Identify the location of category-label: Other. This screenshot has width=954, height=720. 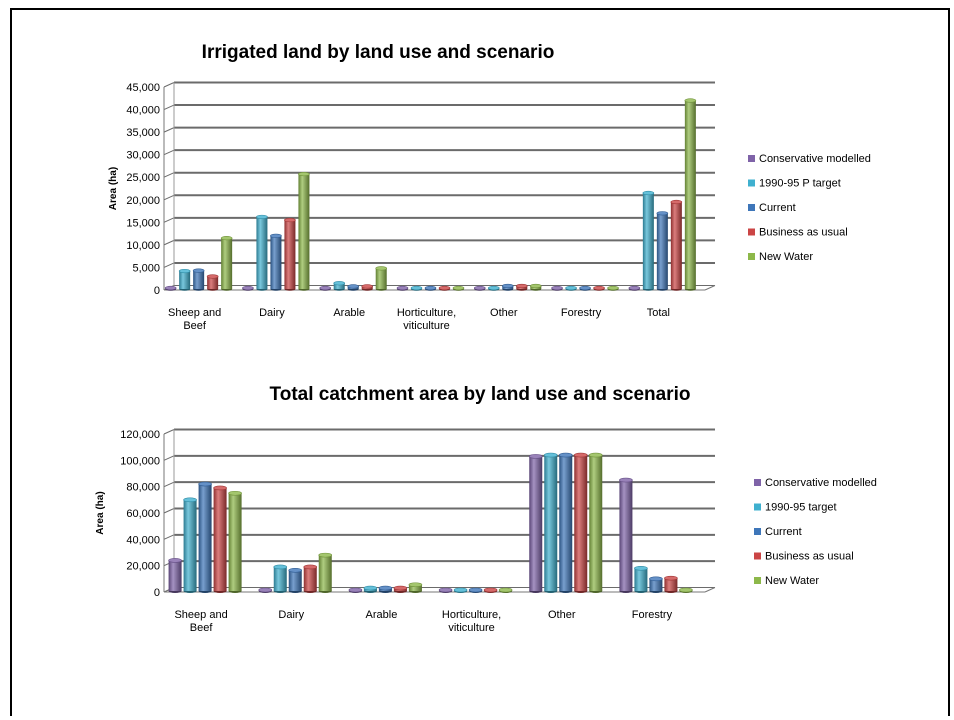
(504, 313).